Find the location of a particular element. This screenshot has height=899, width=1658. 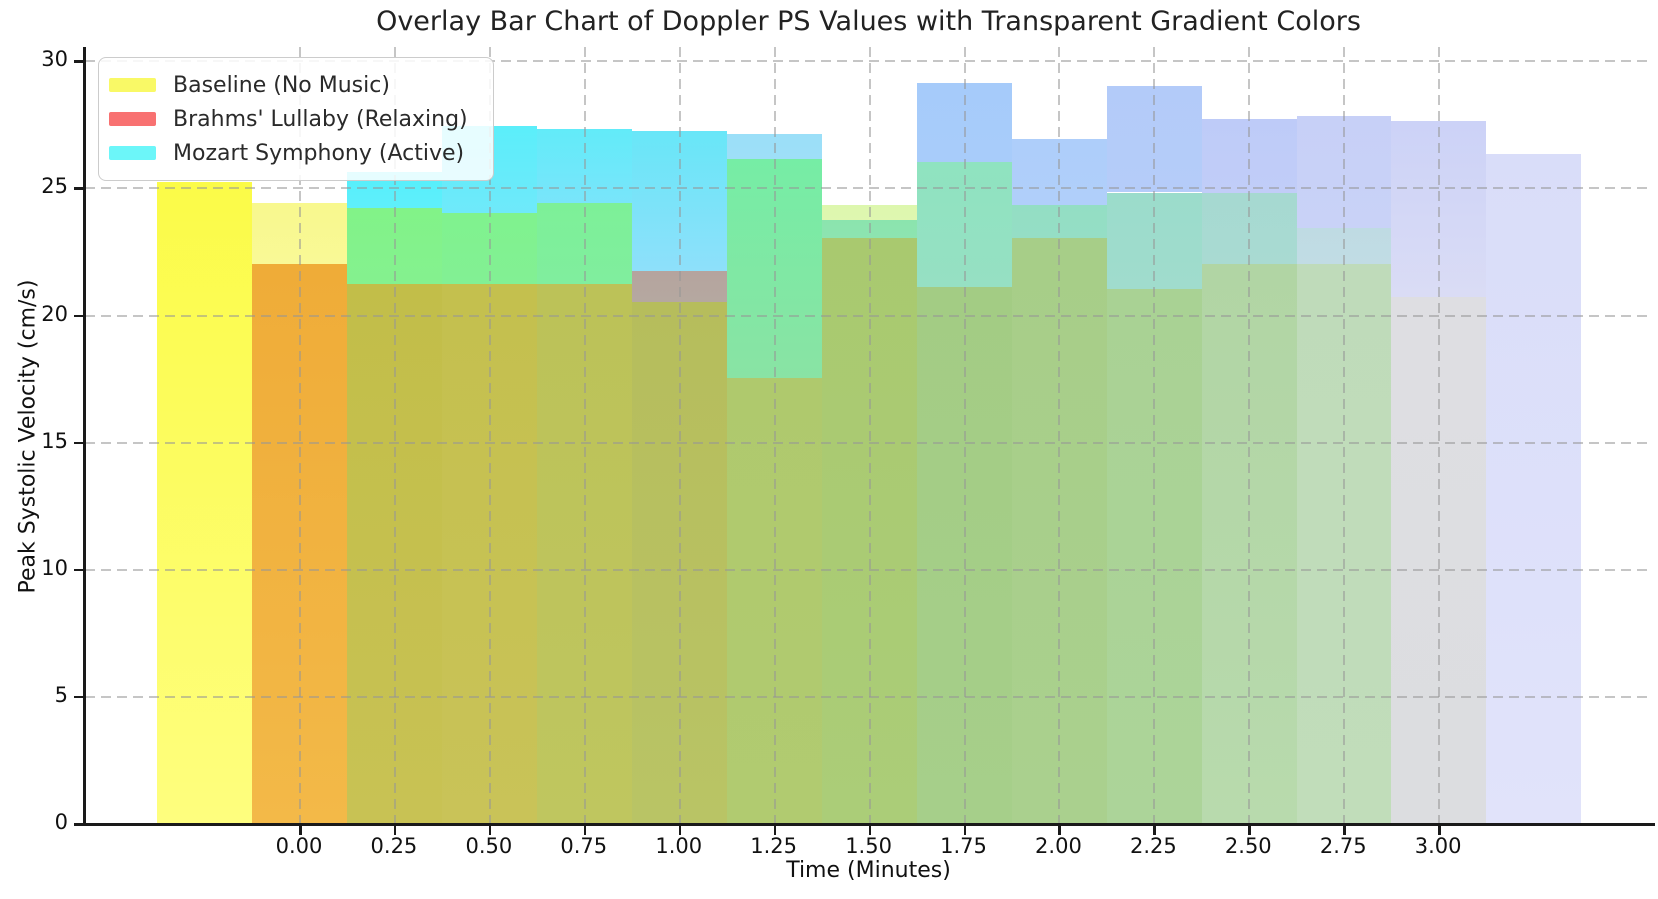

x-tick-label: 0.50 is located at coordinates (489, 846).